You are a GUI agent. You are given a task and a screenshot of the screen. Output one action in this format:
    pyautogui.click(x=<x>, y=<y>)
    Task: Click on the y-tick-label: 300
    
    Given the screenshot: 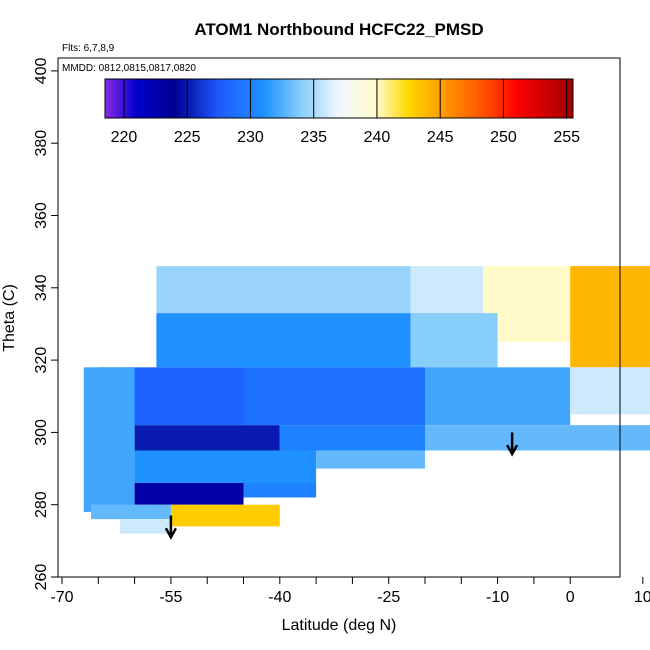 What is the action you would take?
    pyautogui.click(x=41, y=432)
    